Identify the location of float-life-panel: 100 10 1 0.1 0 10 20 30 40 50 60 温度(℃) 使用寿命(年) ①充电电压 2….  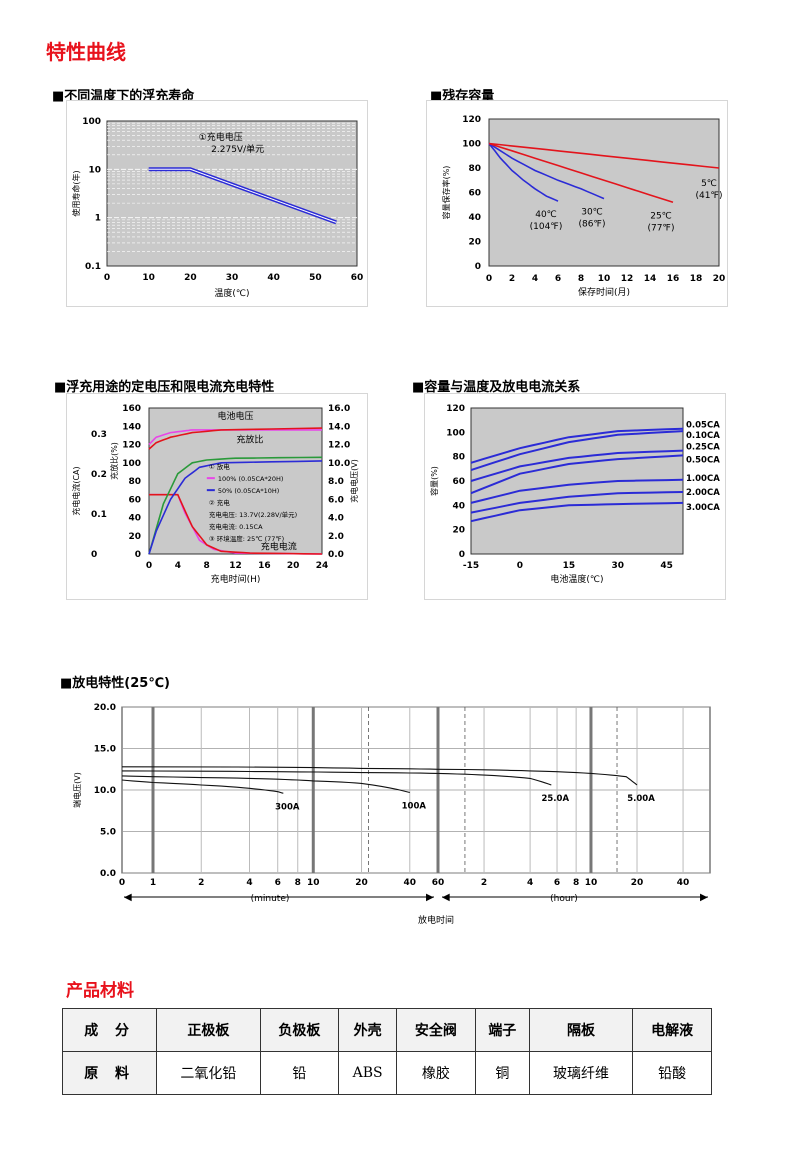
(217, 203).